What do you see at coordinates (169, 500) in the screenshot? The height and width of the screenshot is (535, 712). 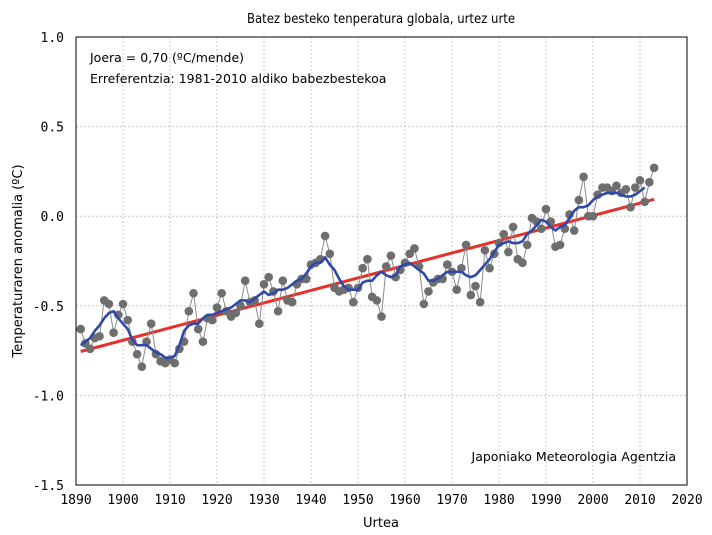 I see `x-tick-label: 1910` at bounding box center [169, 500].